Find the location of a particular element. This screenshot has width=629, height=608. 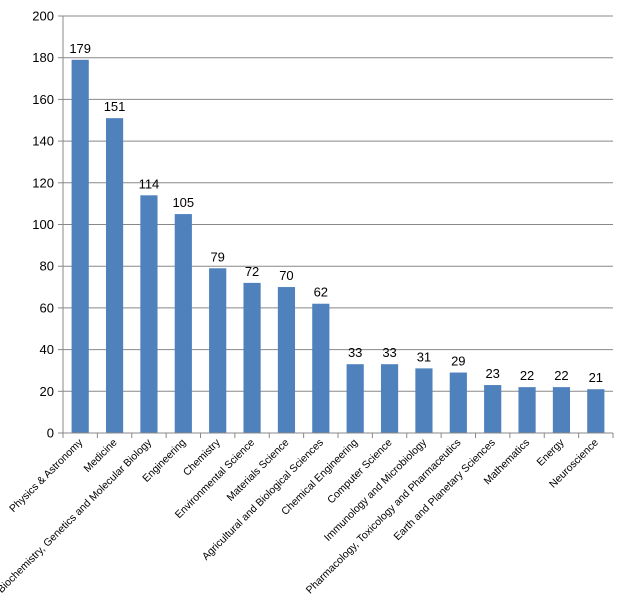

y-tick-label: 160 is located at coordinates (43, 99).